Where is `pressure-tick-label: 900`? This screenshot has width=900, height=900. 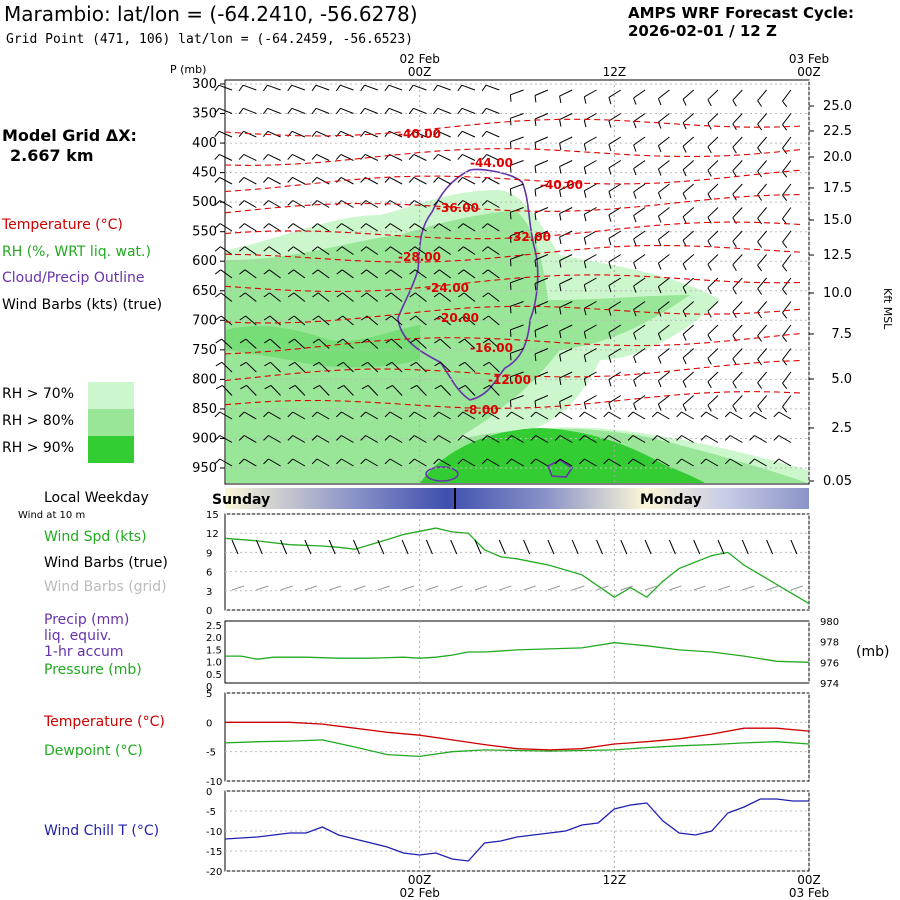
pressure-tick-label: 900 is located at coordinates (204, 438).